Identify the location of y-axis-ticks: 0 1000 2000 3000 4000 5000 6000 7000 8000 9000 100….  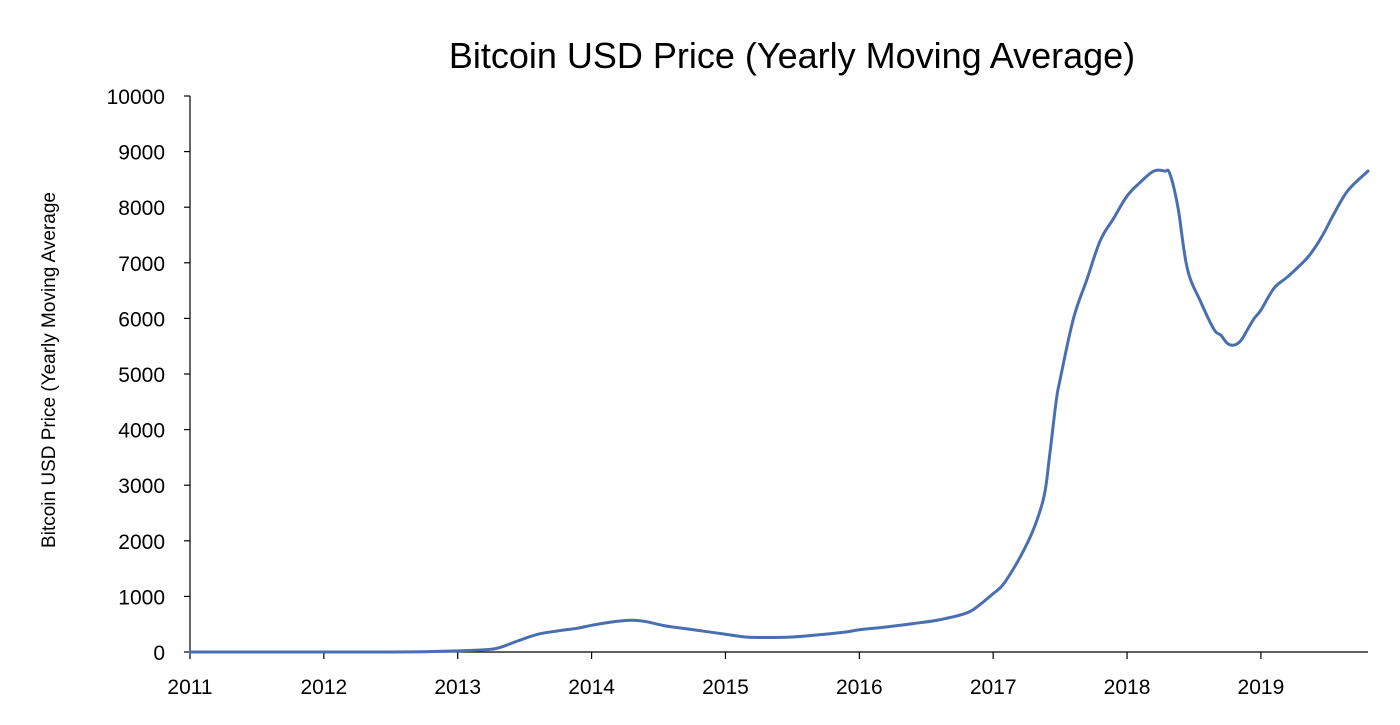
(148, 375).